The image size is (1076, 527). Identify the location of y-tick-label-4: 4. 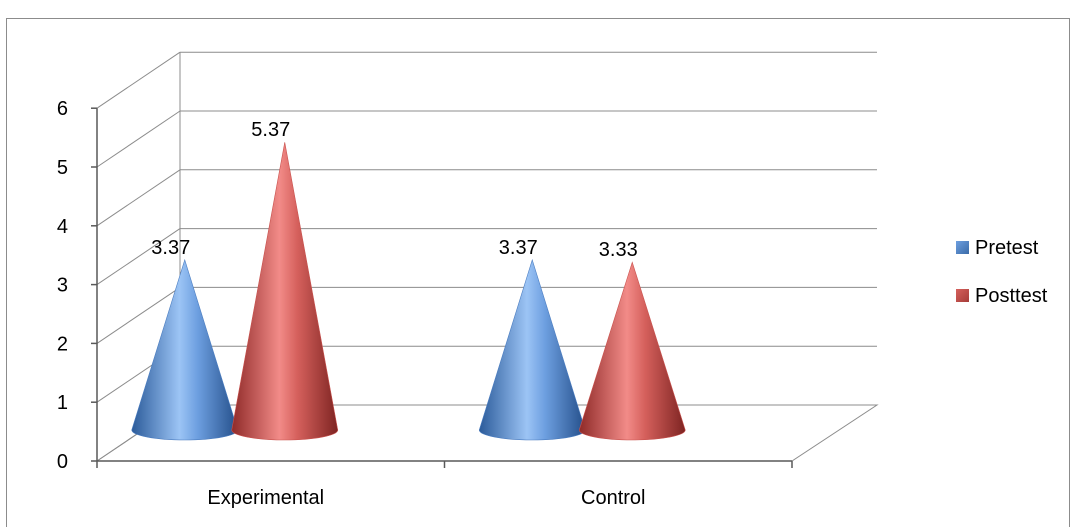
(62, 227).